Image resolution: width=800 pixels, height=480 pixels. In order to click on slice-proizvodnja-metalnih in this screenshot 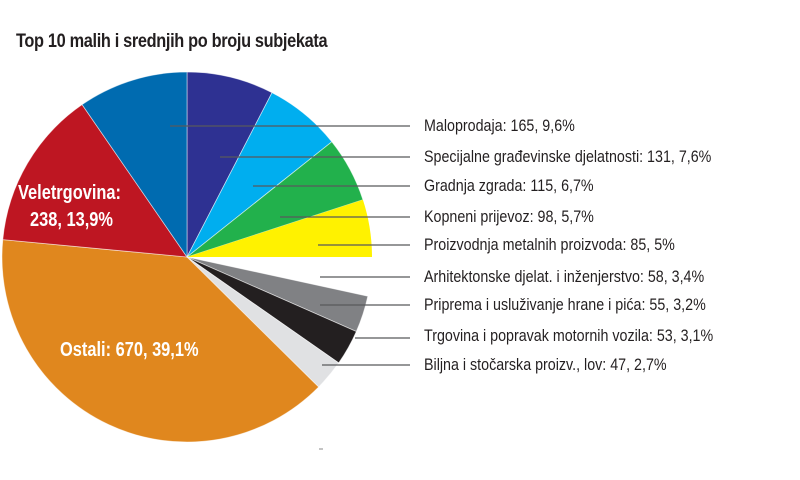, I will do `click(279, 228)`.